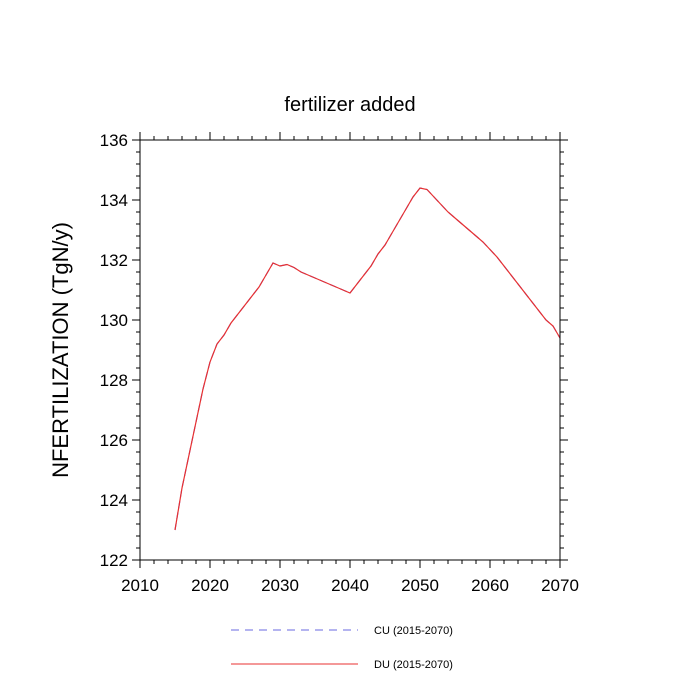  I want to click on x-tick-label: 2060, so click(490, 585).